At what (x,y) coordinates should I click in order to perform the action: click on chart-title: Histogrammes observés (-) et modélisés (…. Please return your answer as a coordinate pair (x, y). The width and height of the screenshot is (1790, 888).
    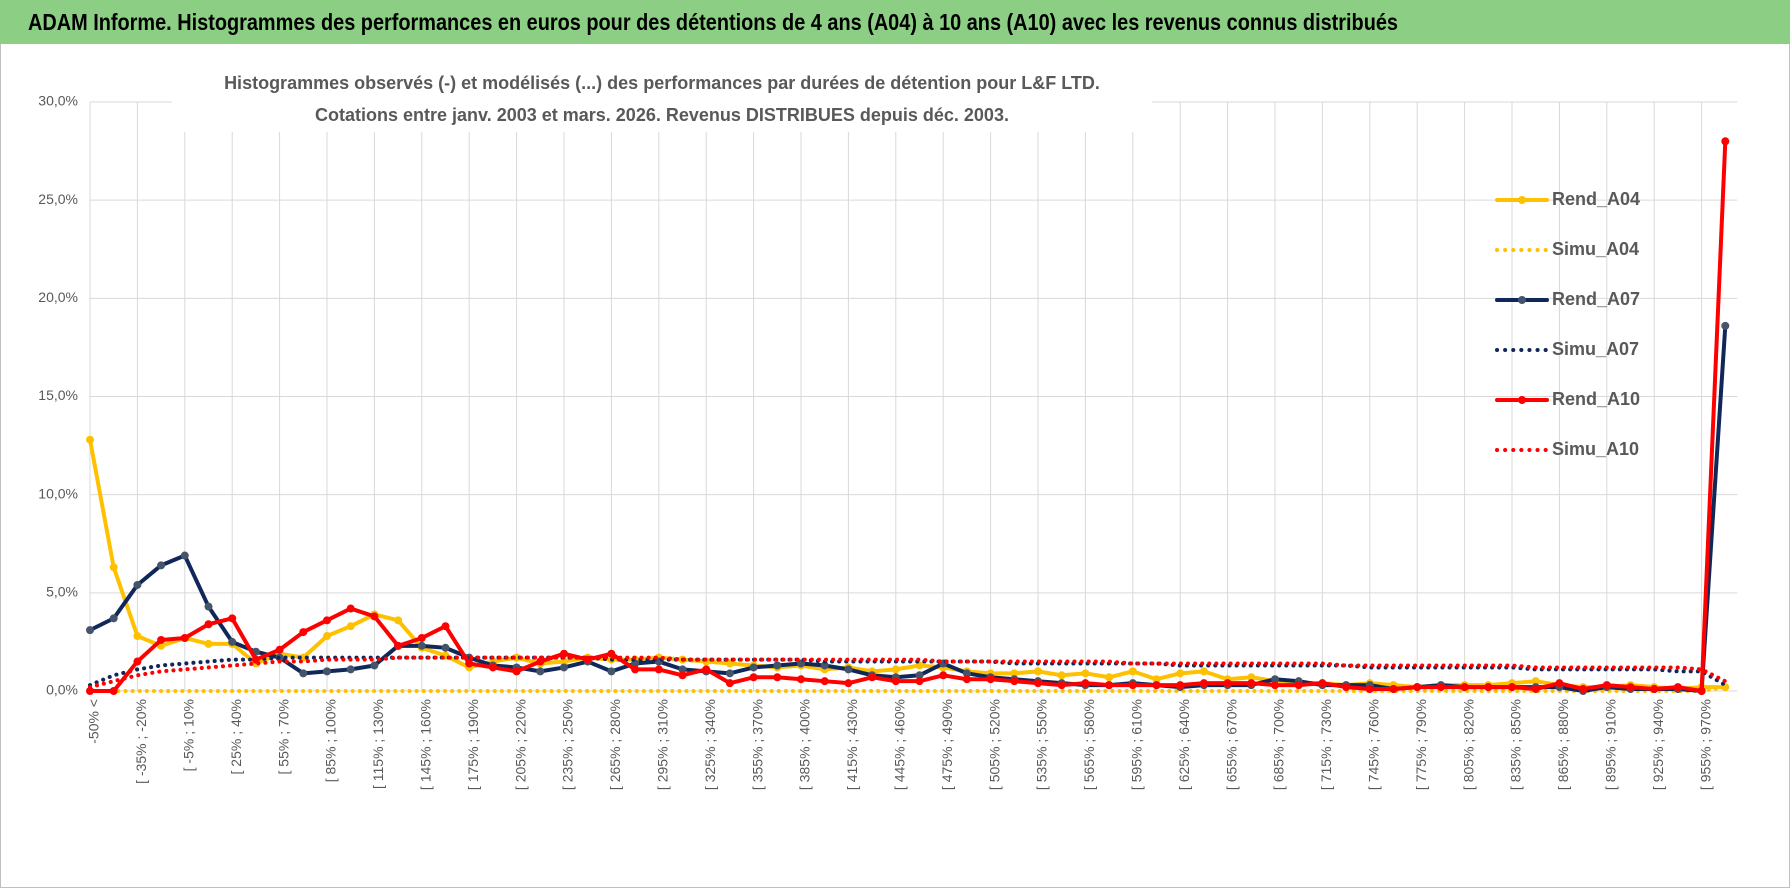
    Looking at the image, I should click on (662, 83).